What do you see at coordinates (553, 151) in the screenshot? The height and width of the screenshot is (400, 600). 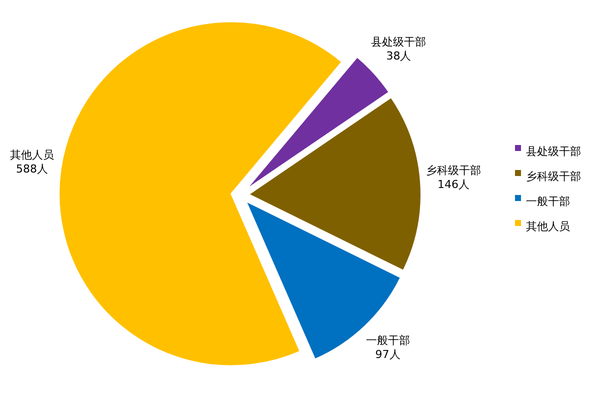 I see `legend-label: 县处级干部` at bounding box center [553, 151].